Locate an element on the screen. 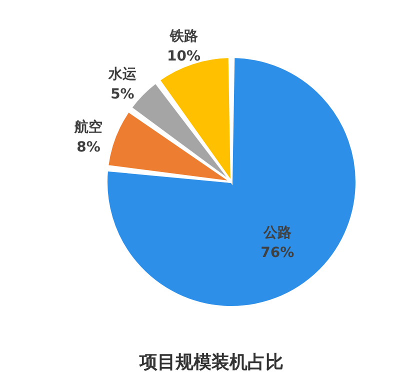  data-label: 5% is located at coordinates (122, 94).